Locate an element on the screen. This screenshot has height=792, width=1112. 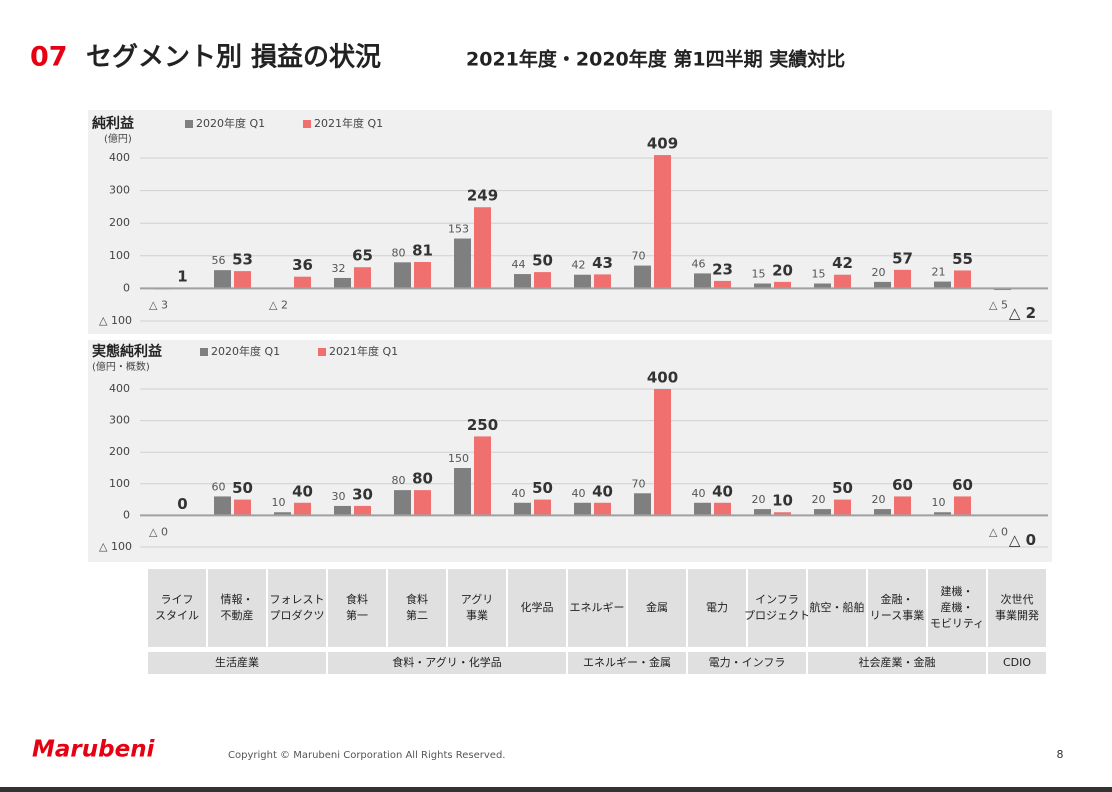
value-label: 50 is located at coordinates (542, 488).